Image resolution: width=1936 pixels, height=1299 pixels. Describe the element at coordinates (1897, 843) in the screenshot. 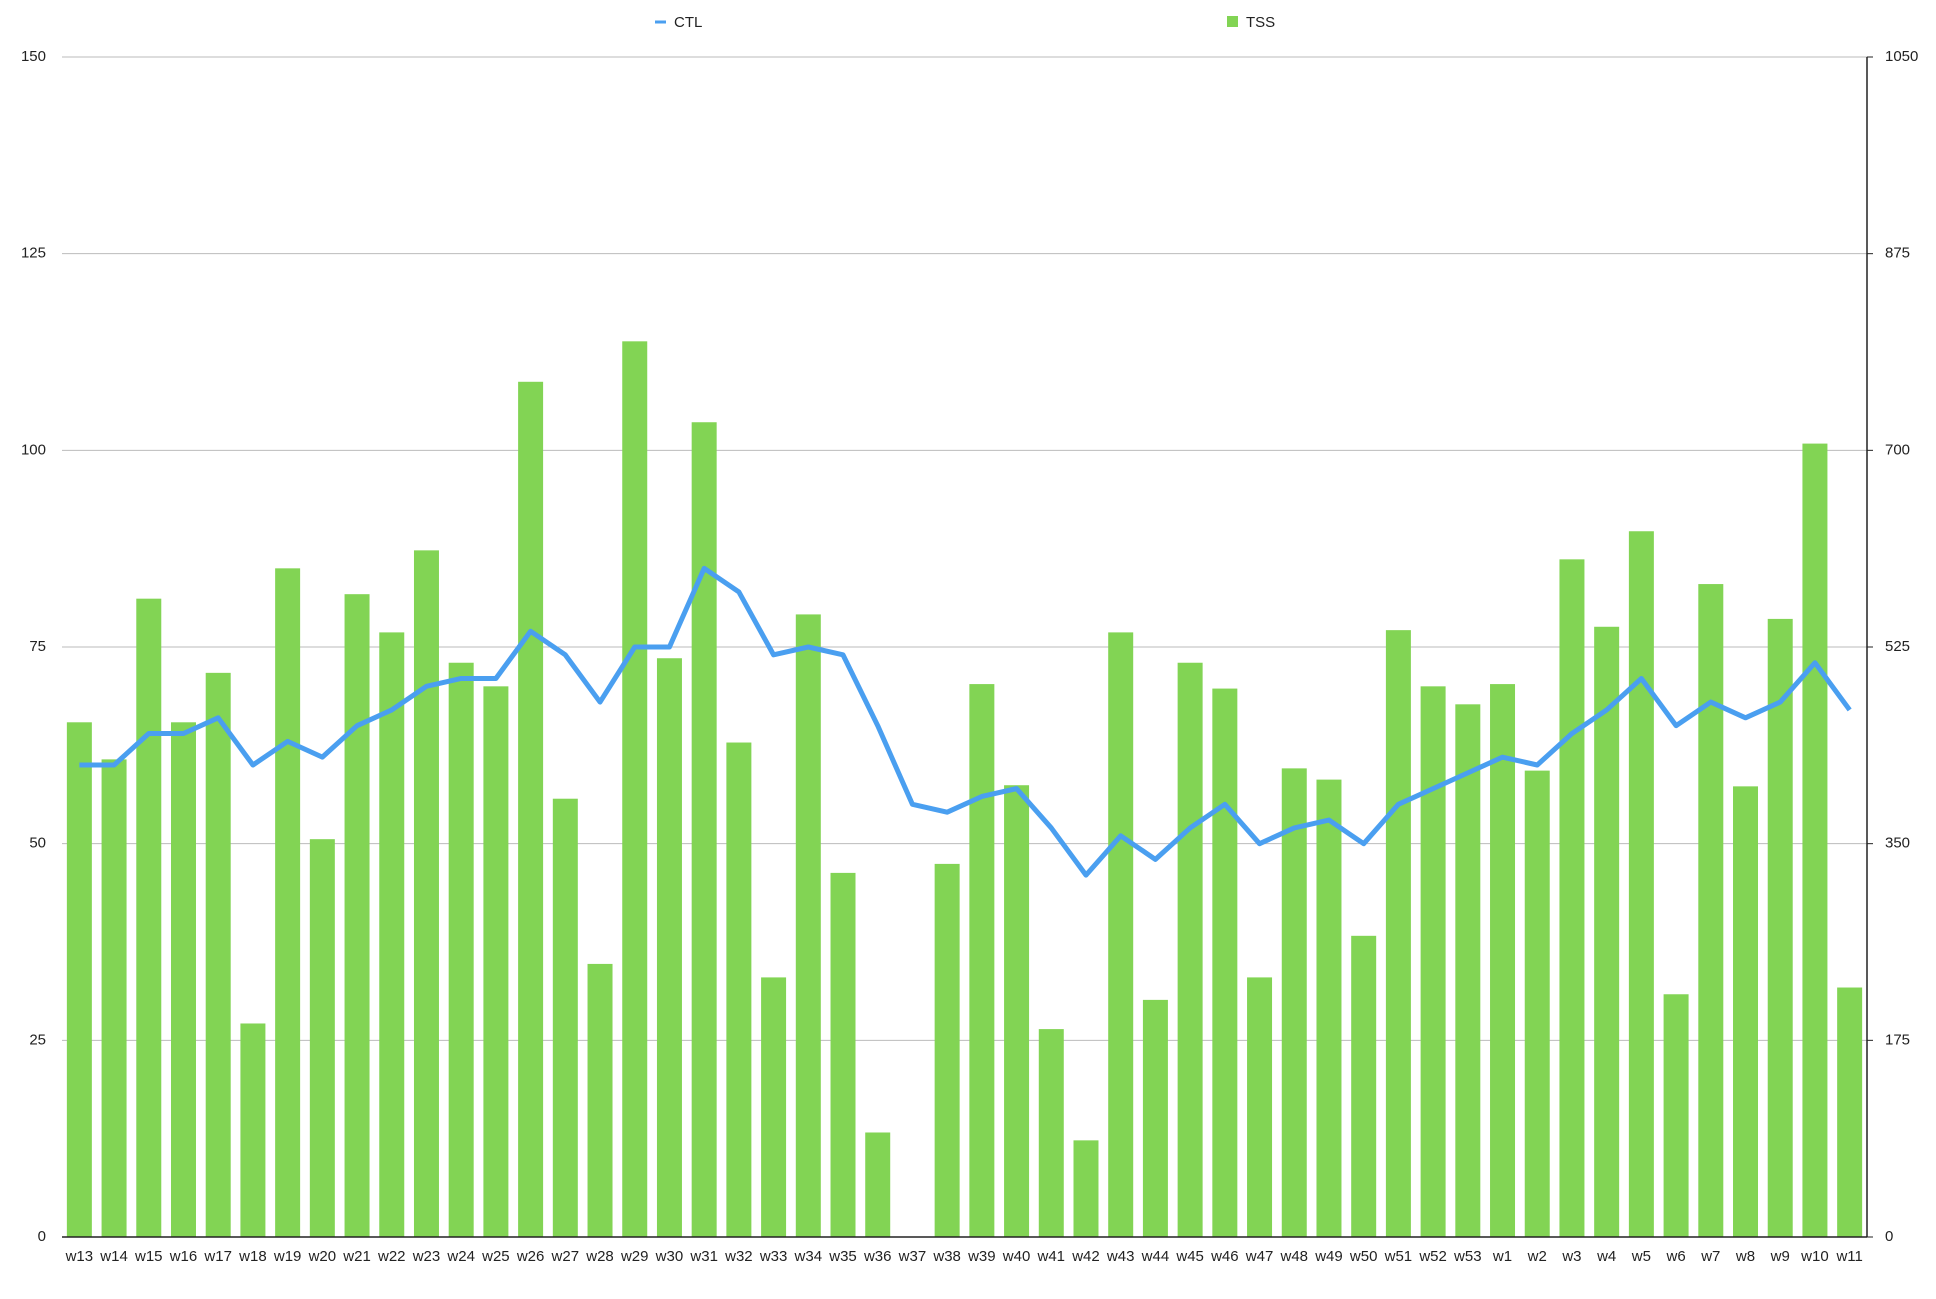

I see `y2-tick-label: 350` at that location.